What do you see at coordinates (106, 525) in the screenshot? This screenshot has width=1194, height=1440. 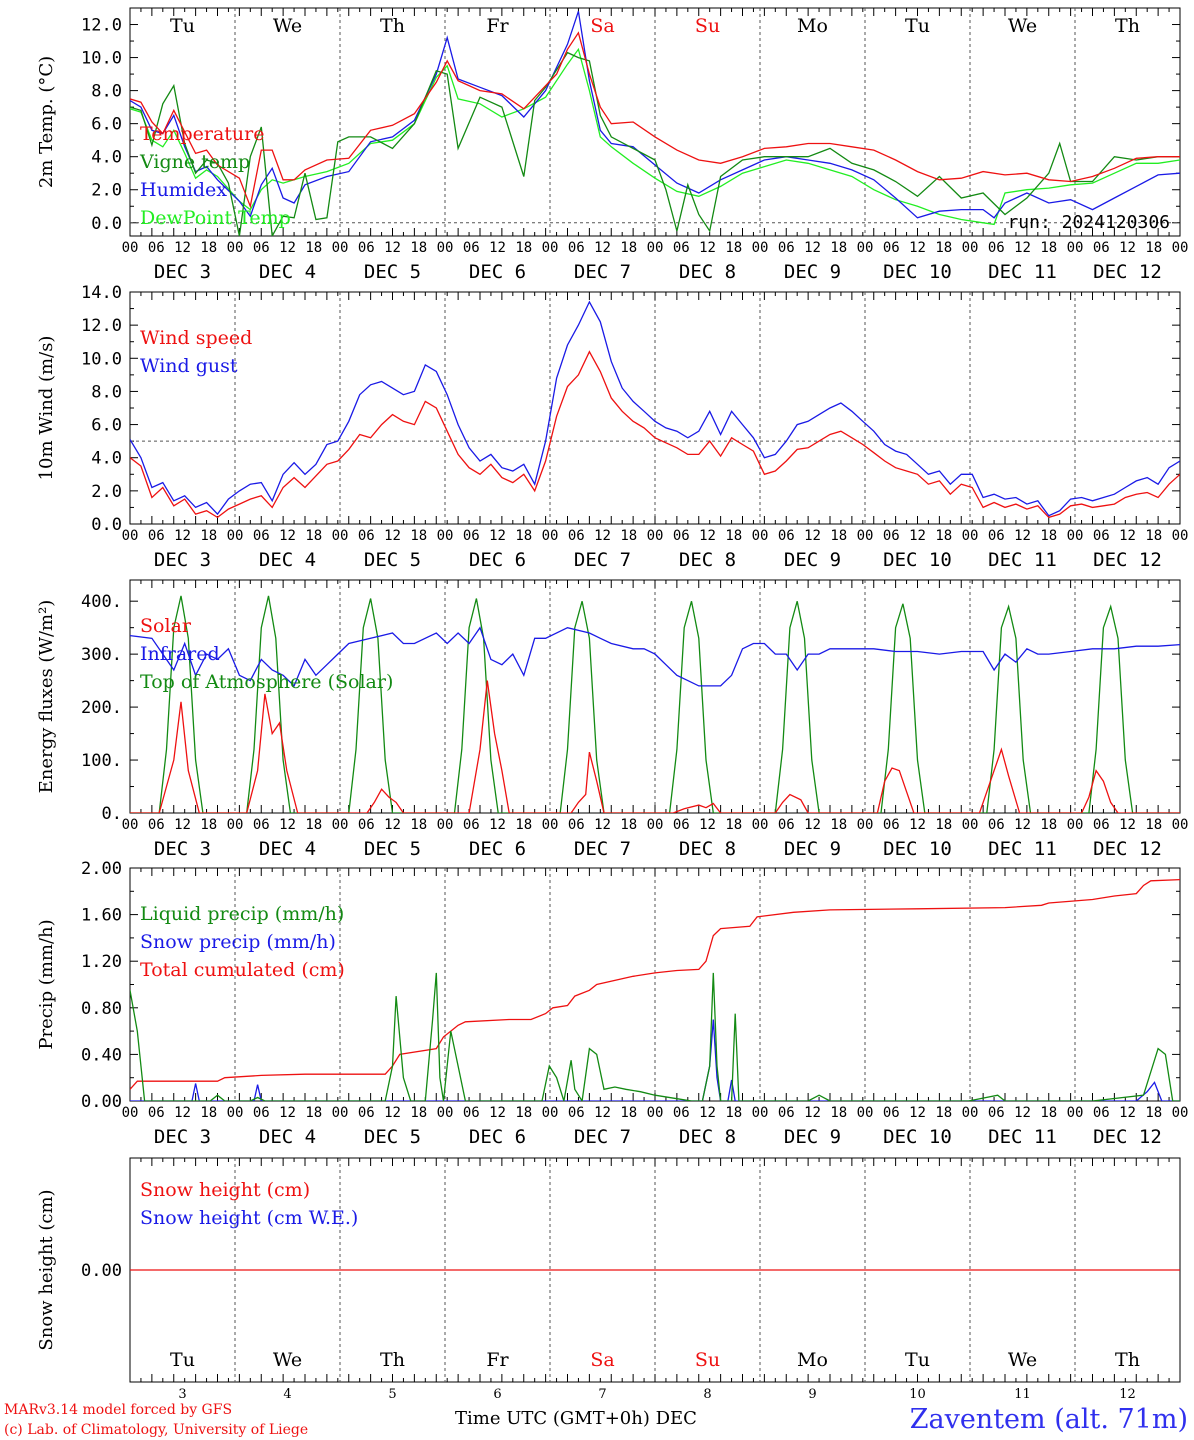 I see `y-tick-label: 0.0` at bounding box center [106, 525].